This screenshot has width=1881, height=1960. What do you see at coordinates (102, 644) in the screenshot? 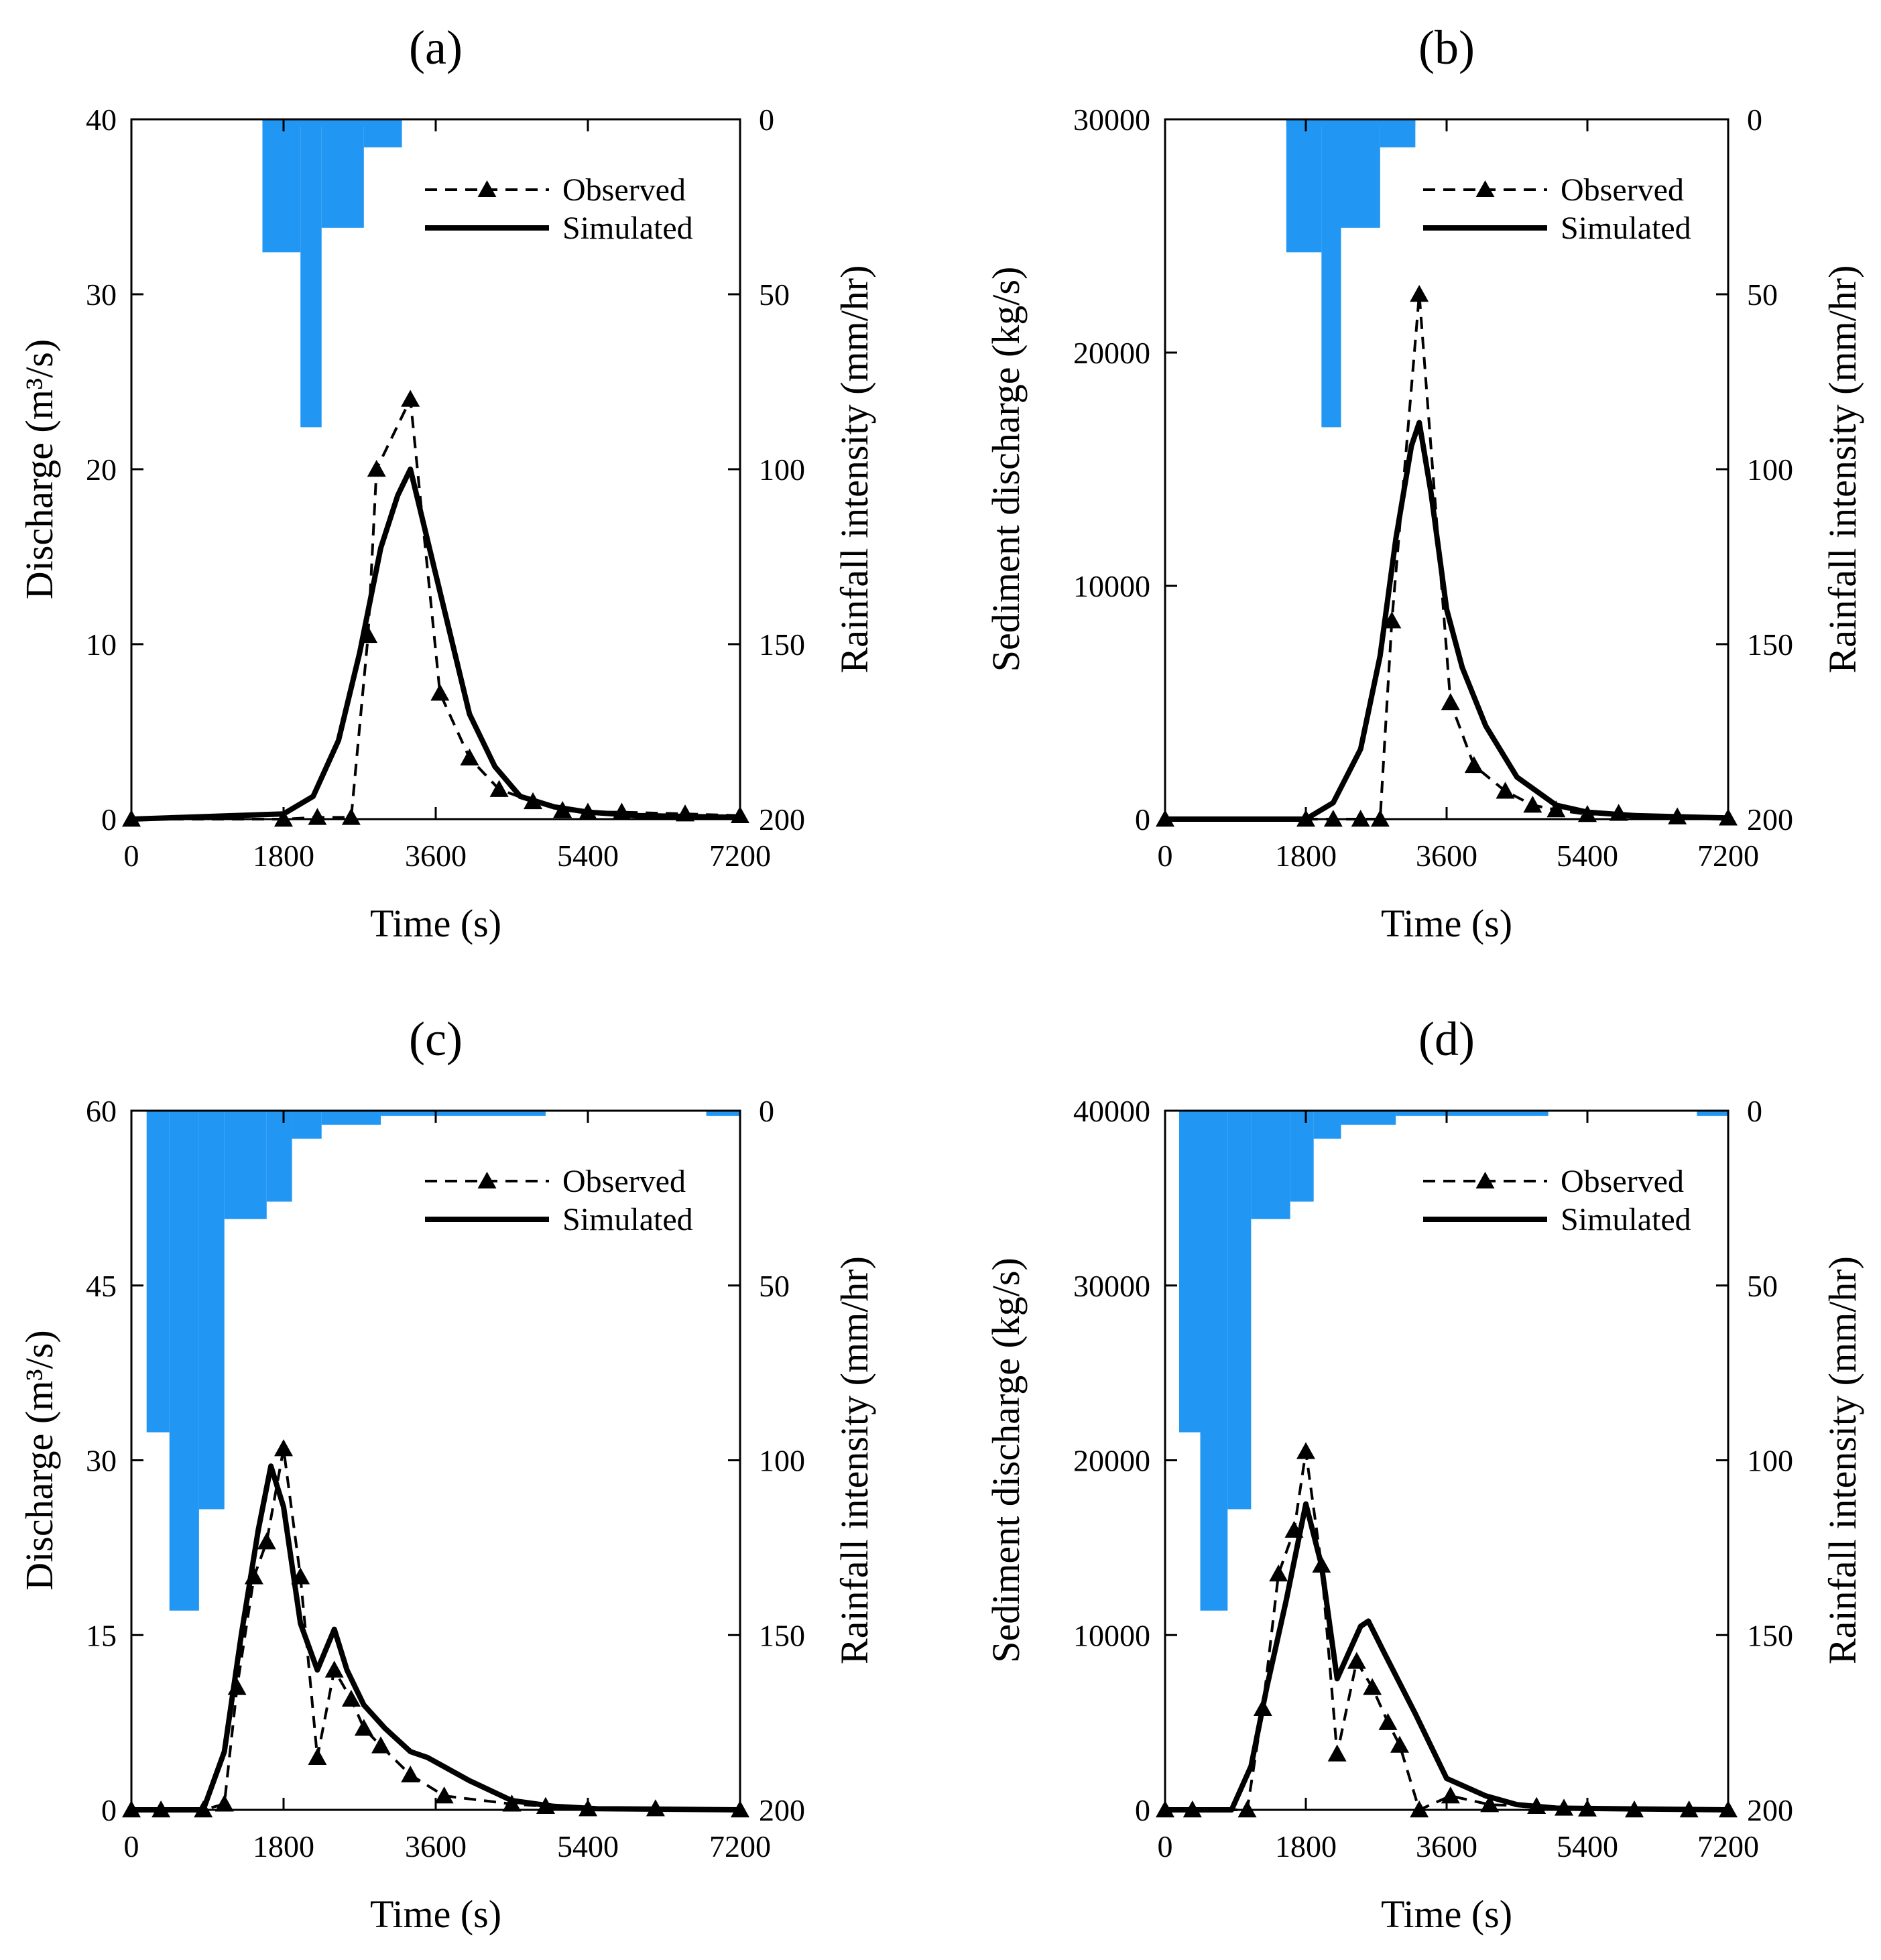
I see `y-tick-label: 10` at bounding box center [102, 644].